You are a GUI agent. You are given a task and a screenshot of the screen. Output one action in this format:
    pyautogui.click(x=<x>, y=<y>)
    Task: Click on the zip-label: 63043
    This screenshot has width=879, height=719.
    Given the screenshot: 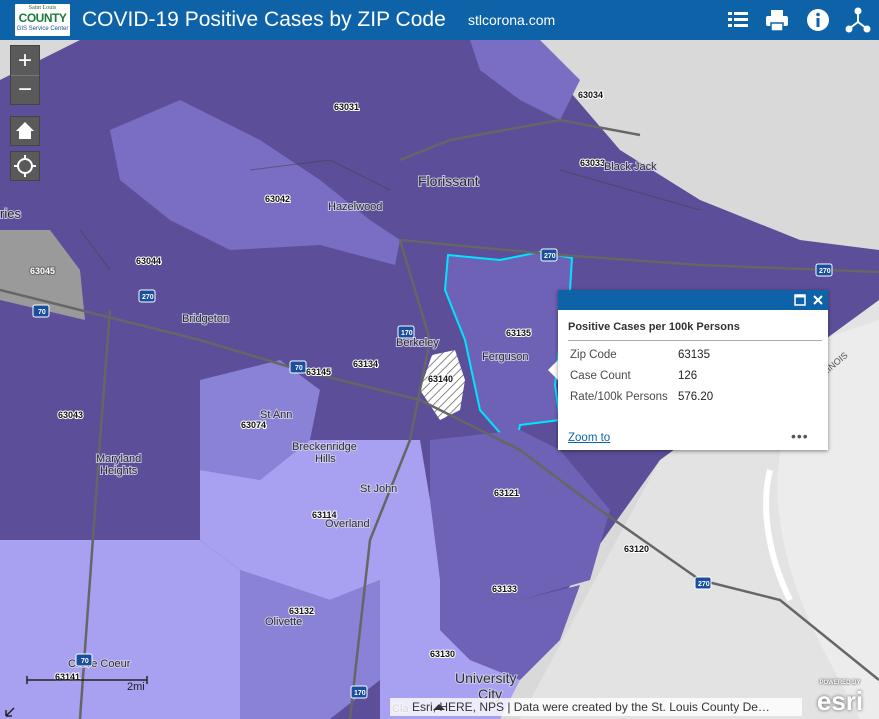 What is the action you would take?
    pyautogui.click(x=70, y=415)
    